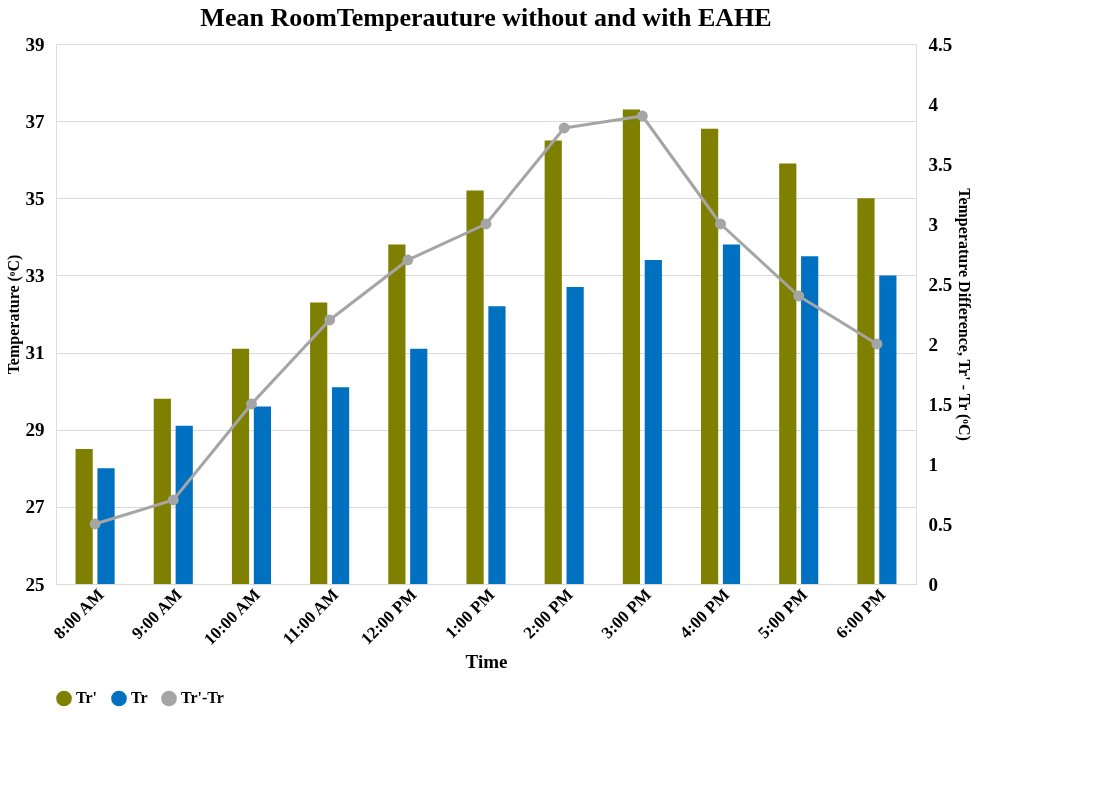  I want to click on y2-tick-label: 1, so click(933, 464).